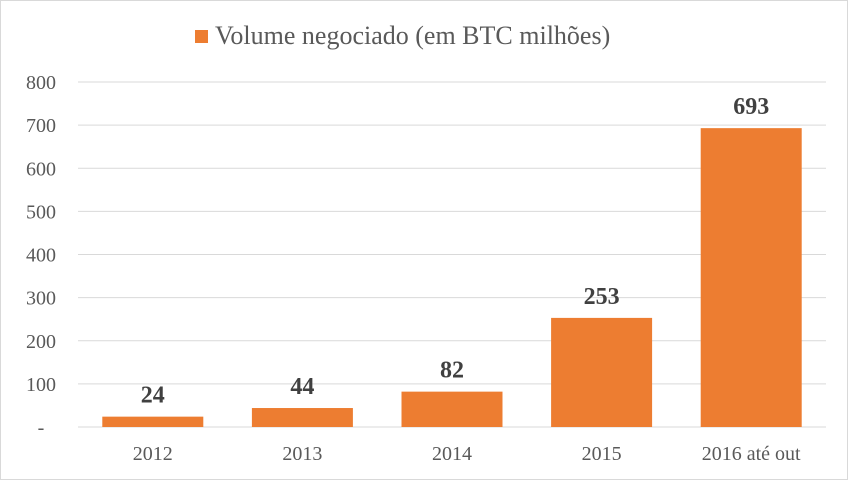 The height and width of the screenshot is (480, 848). Describe the element at coordinates (41, 83) in the screenshot. I see `y-tick-label: 800` at that location.